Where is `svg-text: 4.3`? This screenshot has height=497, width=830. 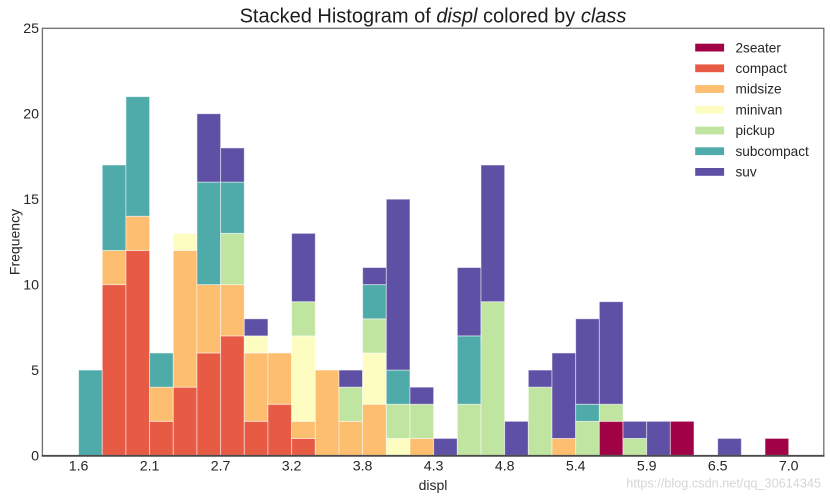 svg-text: 4.3 is located at coordinates (434, 466).